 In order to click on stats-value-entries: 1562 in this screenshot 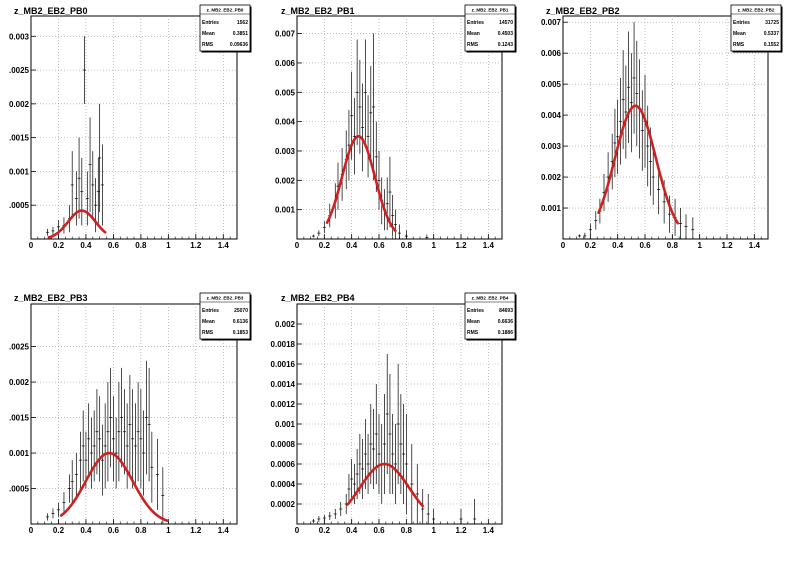, I will do `click(242, 23)`.